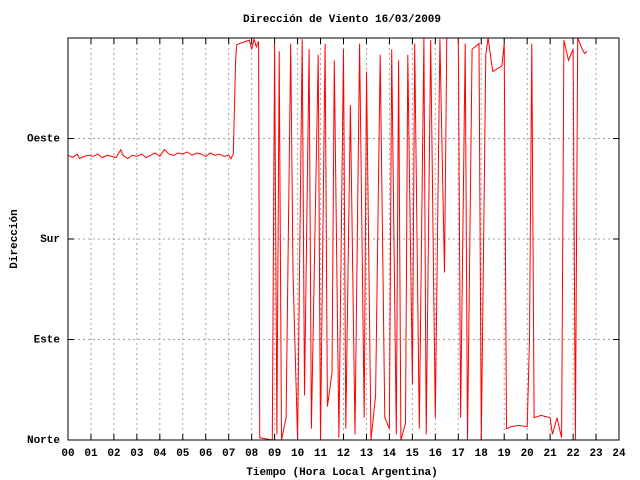  Describe the element at coordinates (113, 454) in the screenshot. I see `x-tick-label: 02` at that location.